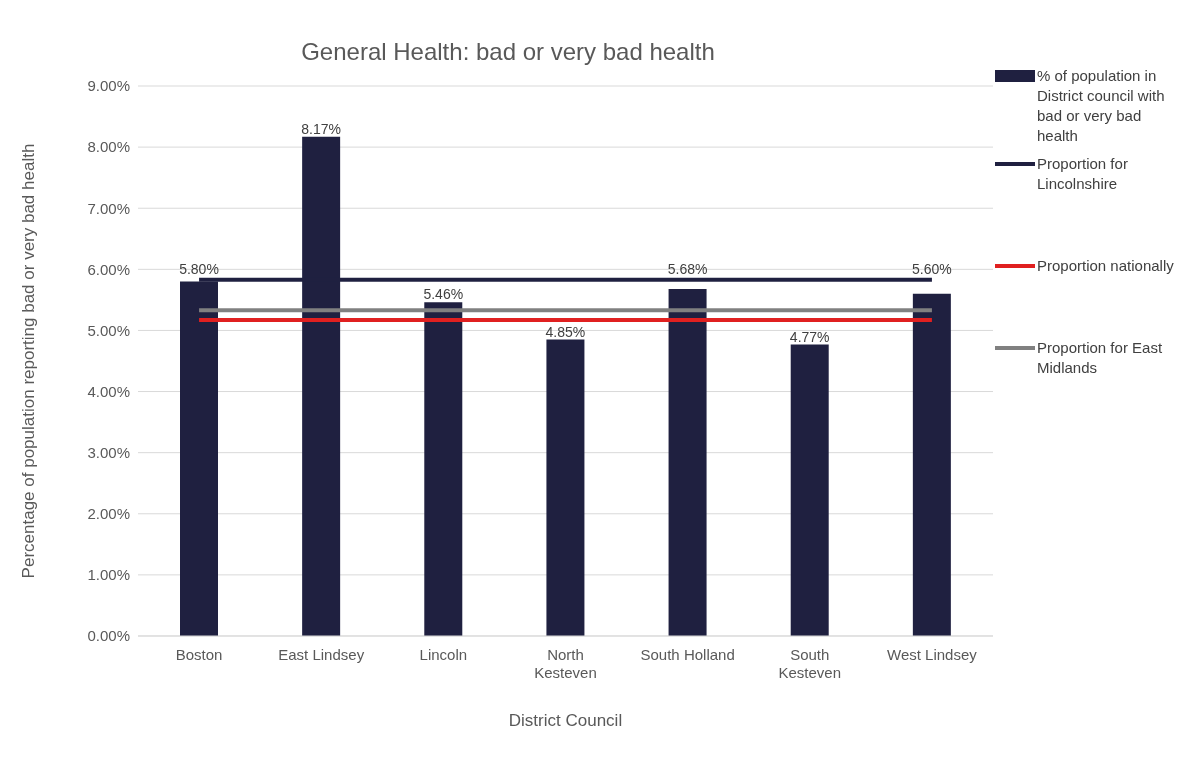 The height and width of the screenshot is (765, 1203). Describe the element at coordinates (1101, 106) in the screenshot. I see `legend-label: % of population in District council with bad or very bad health` at that location.